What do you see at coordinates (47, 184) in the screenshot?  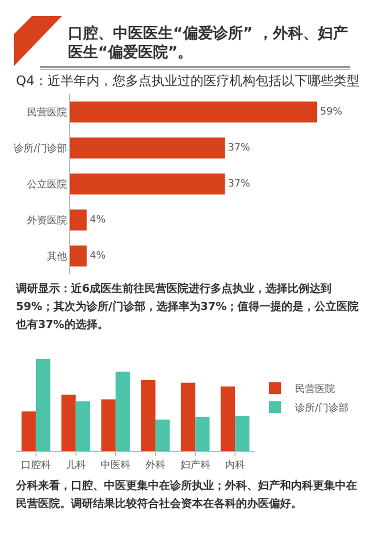 I see `y-tick-label: 公立医院` at bounding box center [47, 184].